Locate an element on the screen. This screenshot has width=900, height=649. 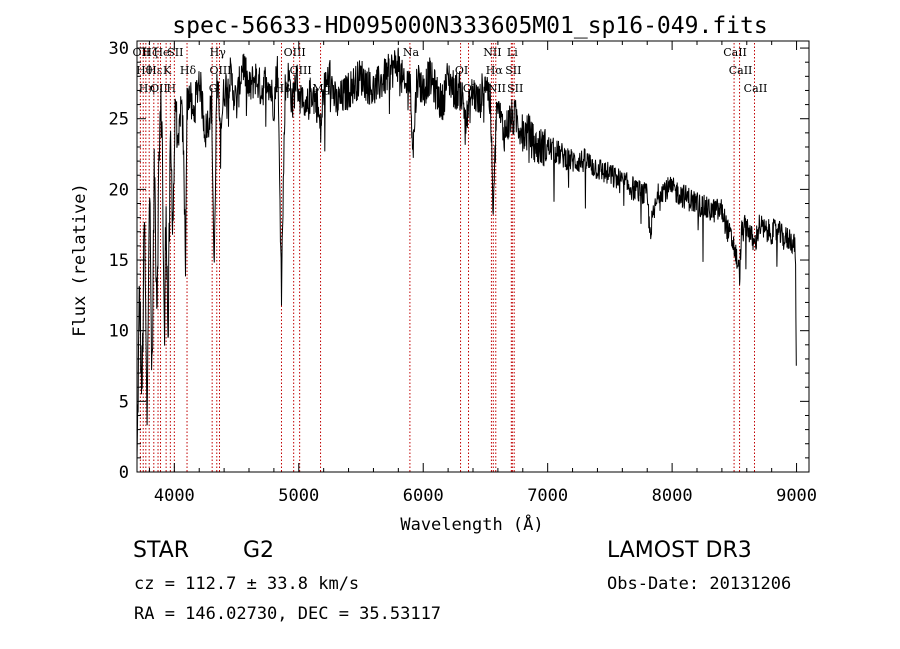
spectral-line-label: Hα is located at coordinates (495, 70).